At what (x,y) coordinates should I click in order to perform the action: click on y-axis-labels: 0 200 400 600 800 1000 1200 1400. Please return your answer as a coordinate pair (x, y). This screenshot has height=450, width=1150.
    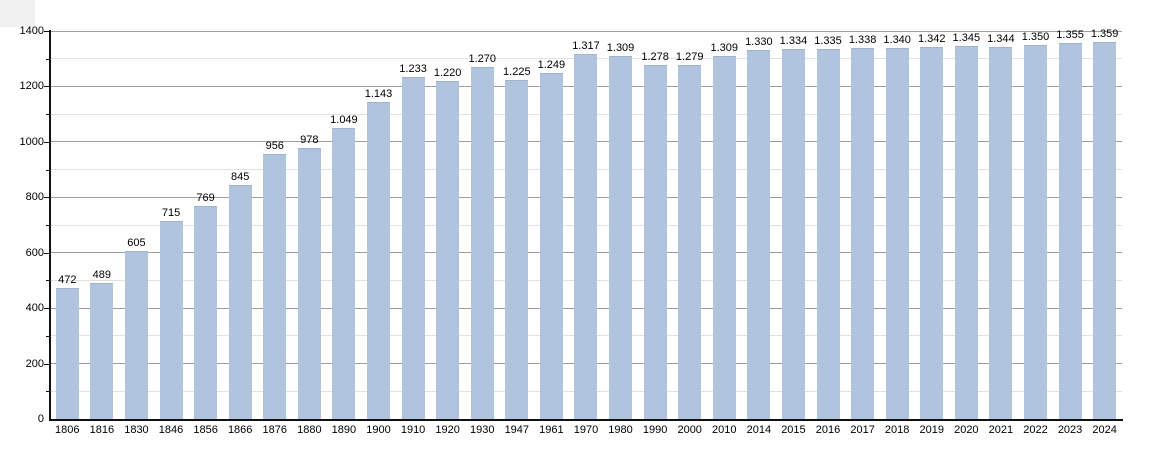
    Looking at the image, I should click on (22, 225).